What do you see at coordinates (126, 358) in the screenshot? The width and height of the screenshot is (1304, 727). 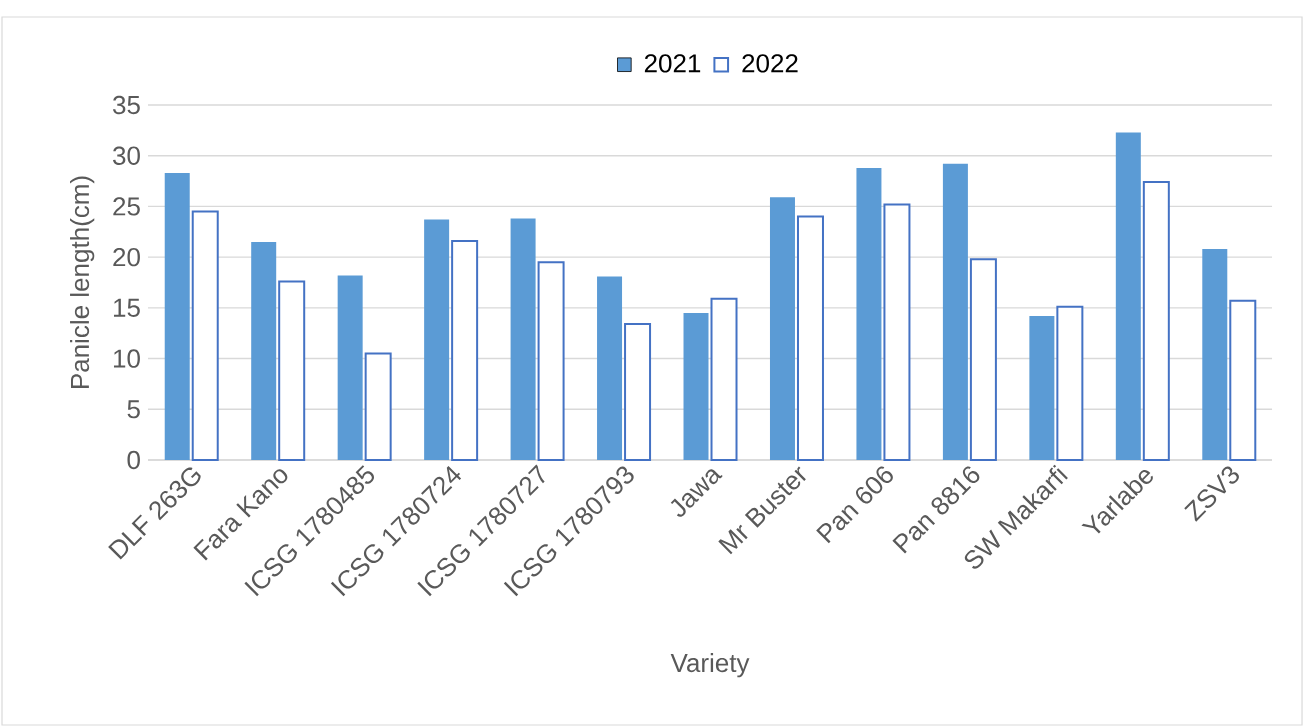 I see `y-tick-label: 10` at bounding box center [126, 358].